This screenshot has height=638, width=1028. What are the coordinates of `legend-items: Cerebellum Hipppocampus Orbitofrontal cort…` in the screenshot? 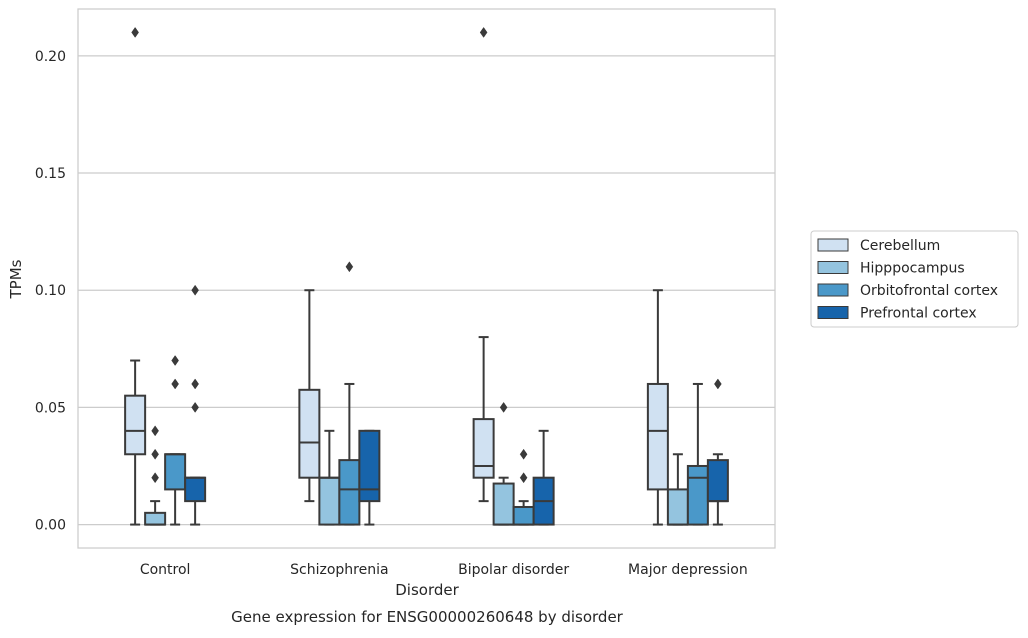 It's located at (907, 280).